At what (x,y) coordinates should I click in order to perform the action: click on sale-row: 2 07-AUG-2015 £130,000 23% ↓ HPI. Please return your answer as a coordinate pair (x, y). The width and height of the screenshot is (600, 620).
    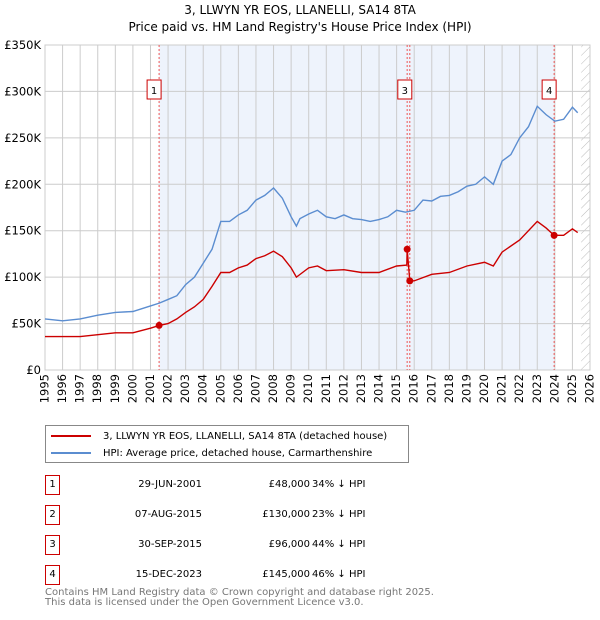
    Looking at the image, I should click on (215, 516).